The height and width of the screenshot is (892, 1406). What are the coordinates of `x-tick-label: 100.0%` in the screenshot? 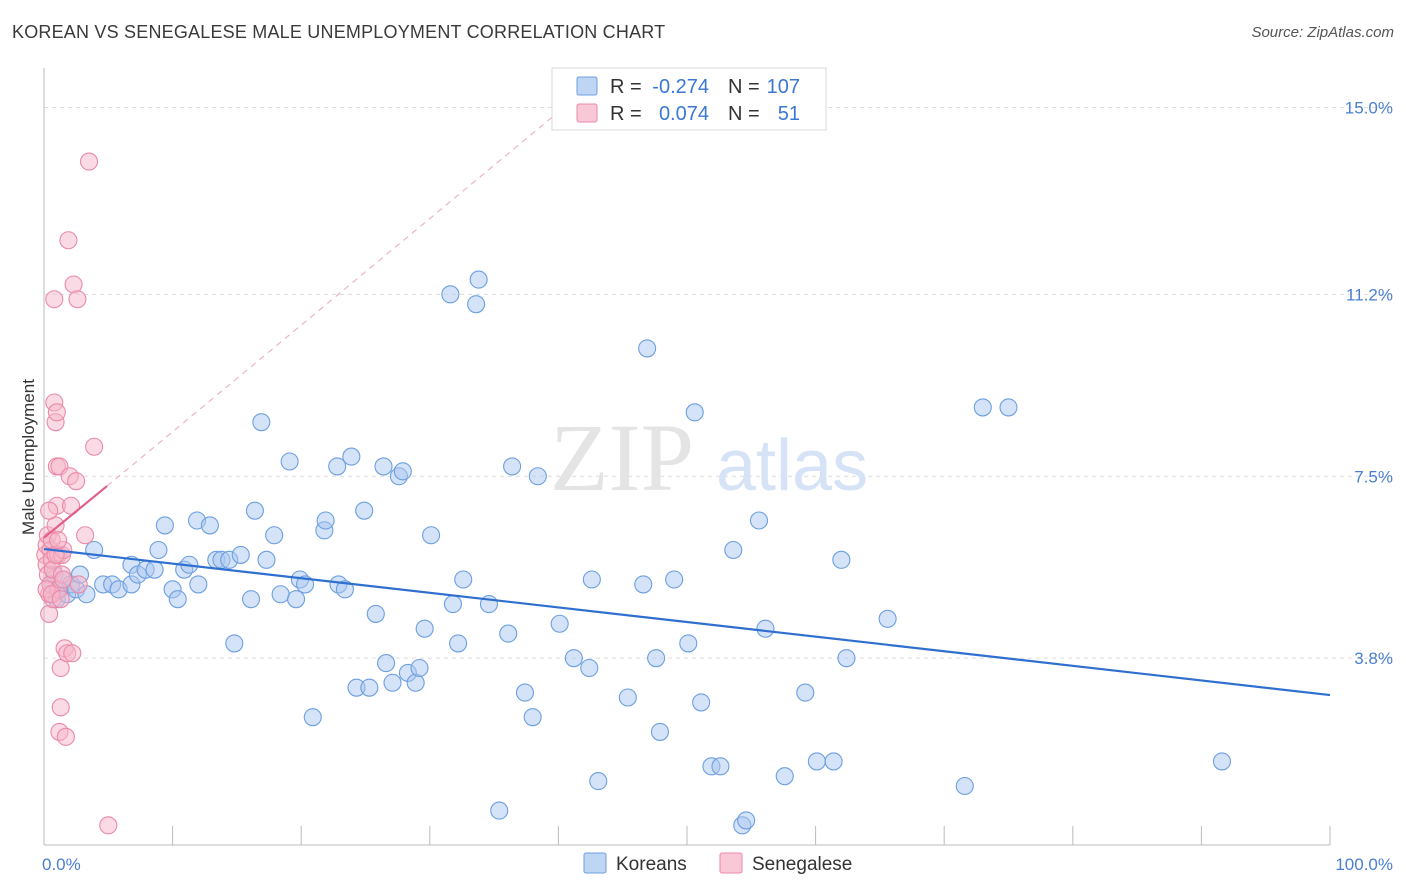 It's located at (1364, 864).